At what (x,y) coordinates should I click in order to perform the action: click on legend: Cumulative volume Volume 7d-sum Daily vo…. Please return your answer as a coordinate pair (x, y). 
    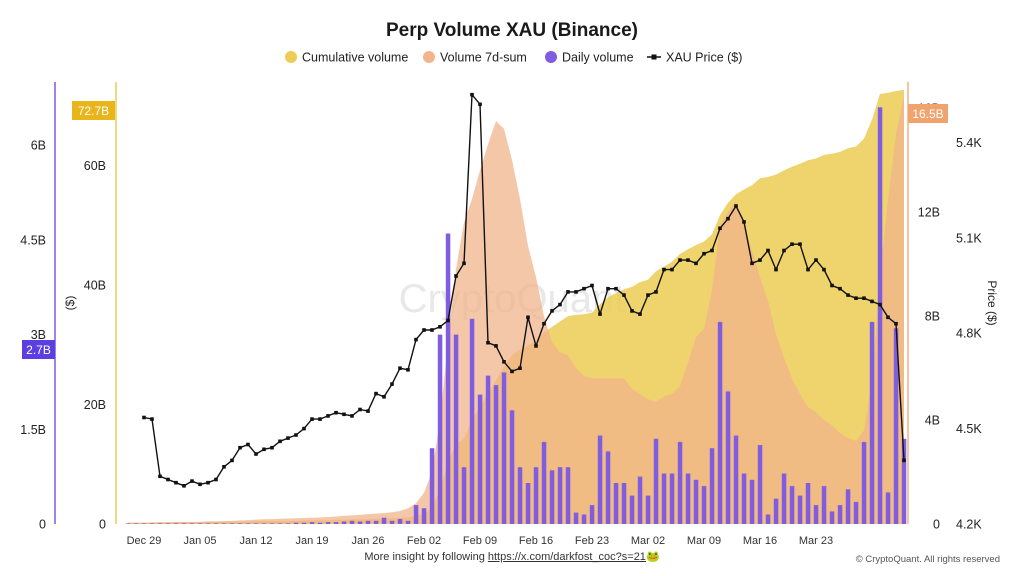
    Looking at the image, I should click on (513, 58).